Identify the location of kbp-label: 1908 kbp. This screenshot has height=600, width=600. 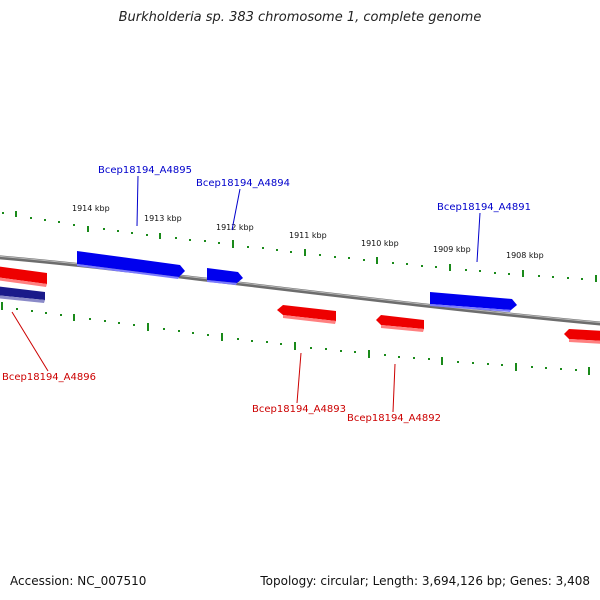
(525, 255).